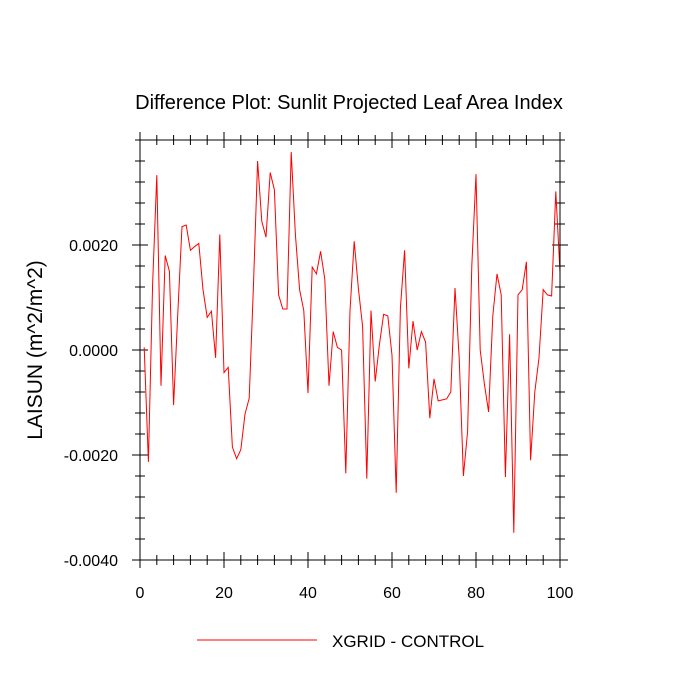  Describe the element at coordinates (91, 404) in the screenshot. I see `y-tick-labels: -0.0040 -0.0020 0.0000 0.0020` at that location.